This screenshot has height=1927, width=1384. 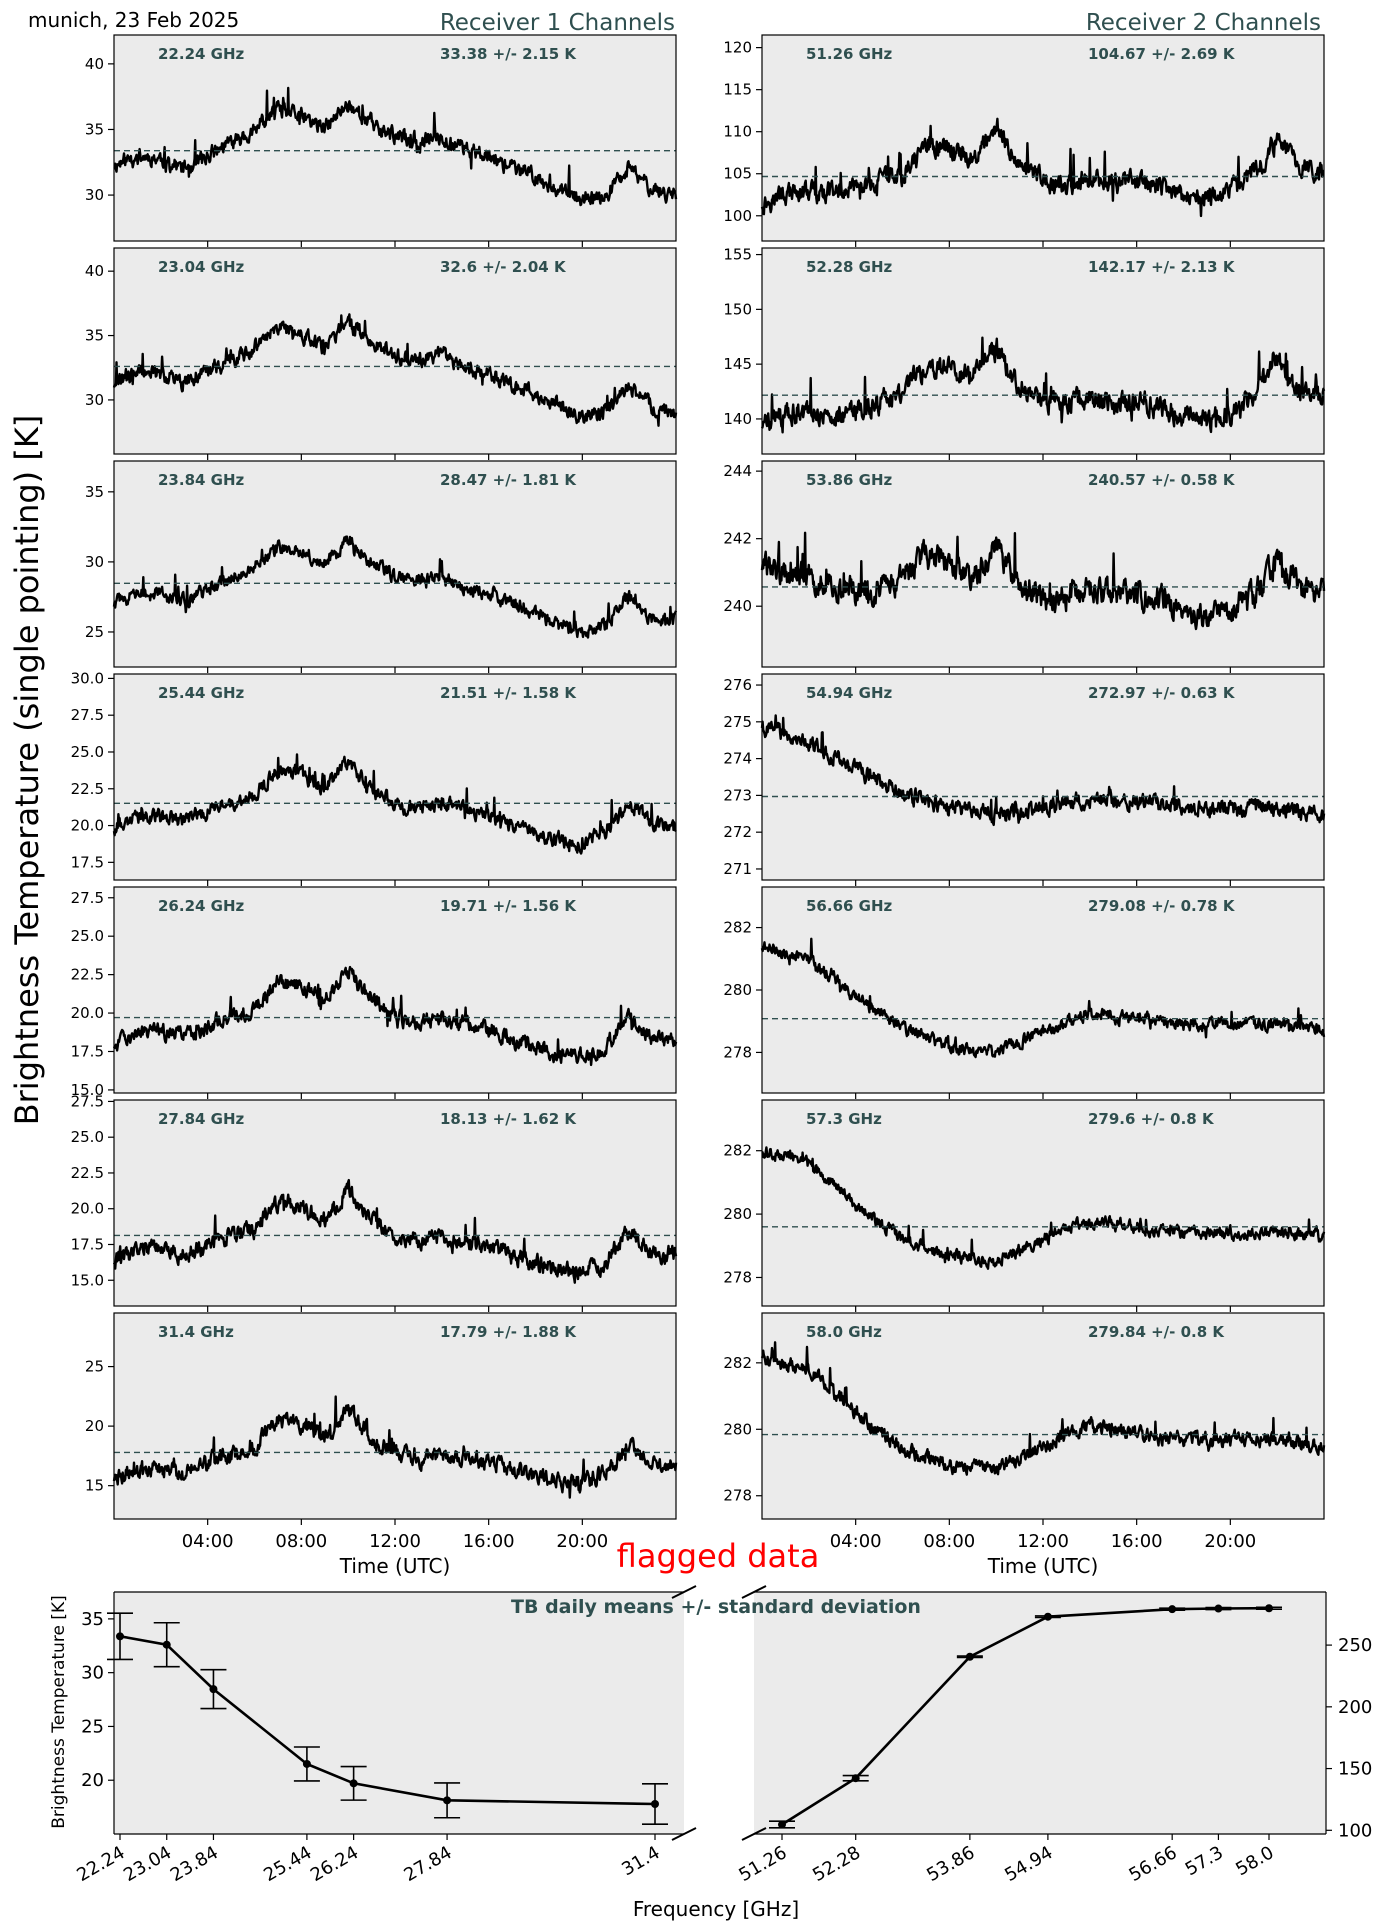 I want to click on y-tick-label: 115, so click(x=737, y=90).